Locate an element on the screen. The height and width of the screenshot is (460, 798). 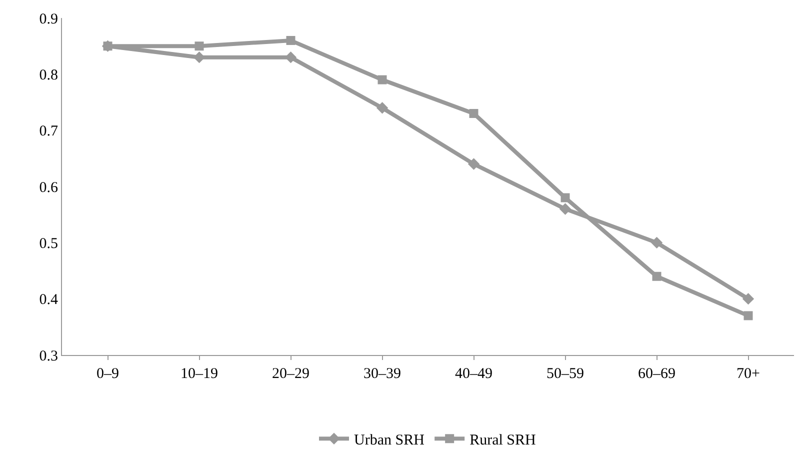
legend-label: Urban SRH is located at coordinates (389, 440).